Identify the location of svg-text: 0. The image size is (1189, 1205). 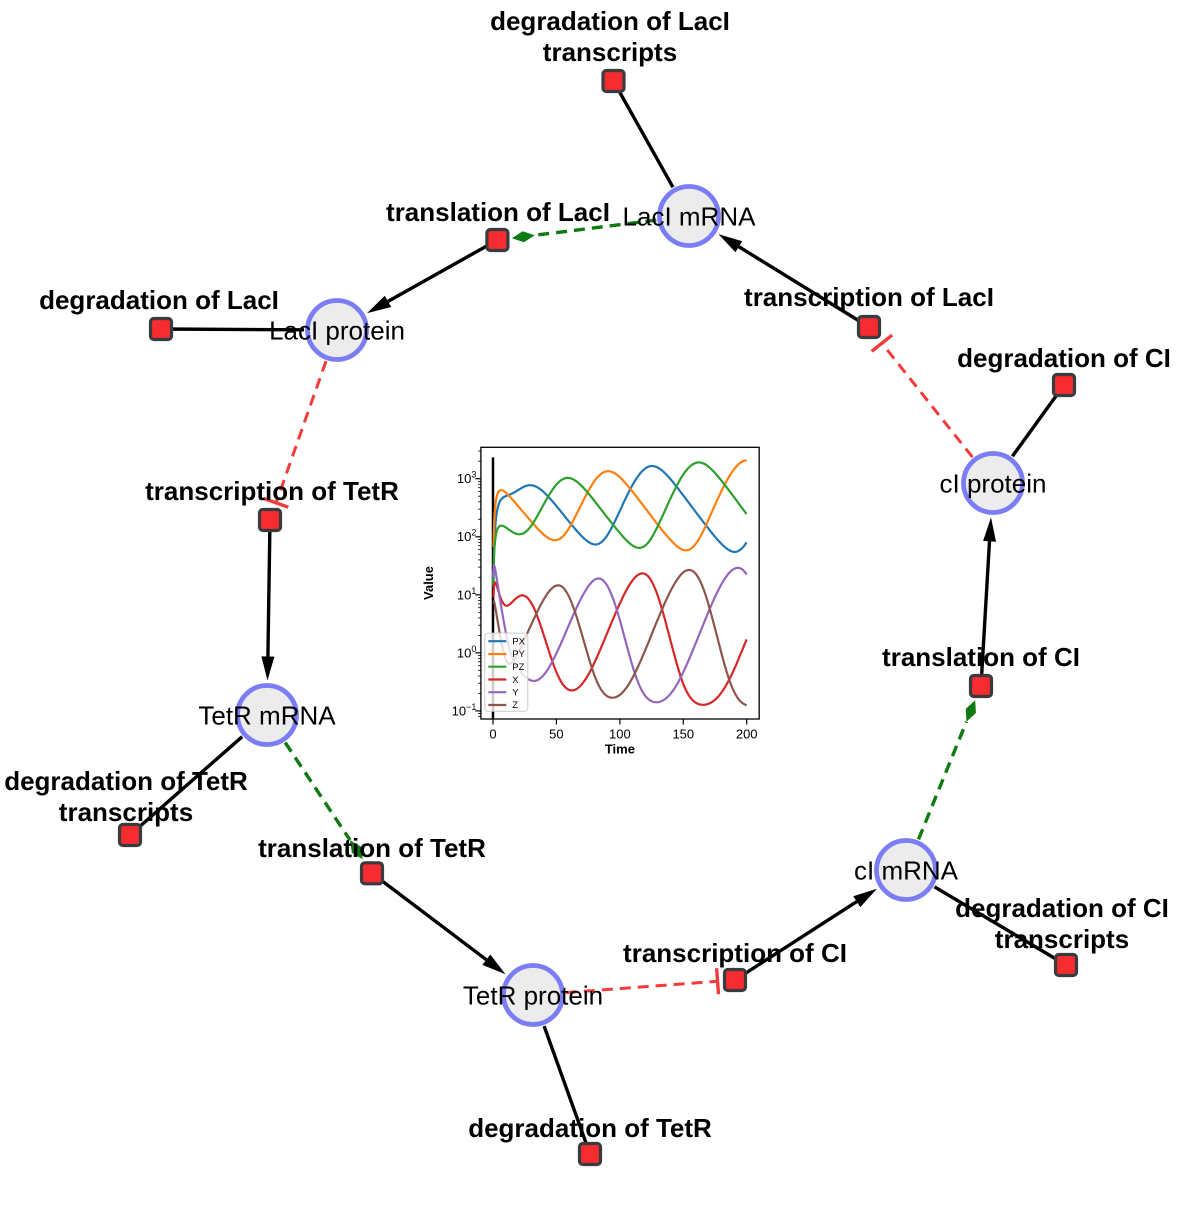
(492, 734).